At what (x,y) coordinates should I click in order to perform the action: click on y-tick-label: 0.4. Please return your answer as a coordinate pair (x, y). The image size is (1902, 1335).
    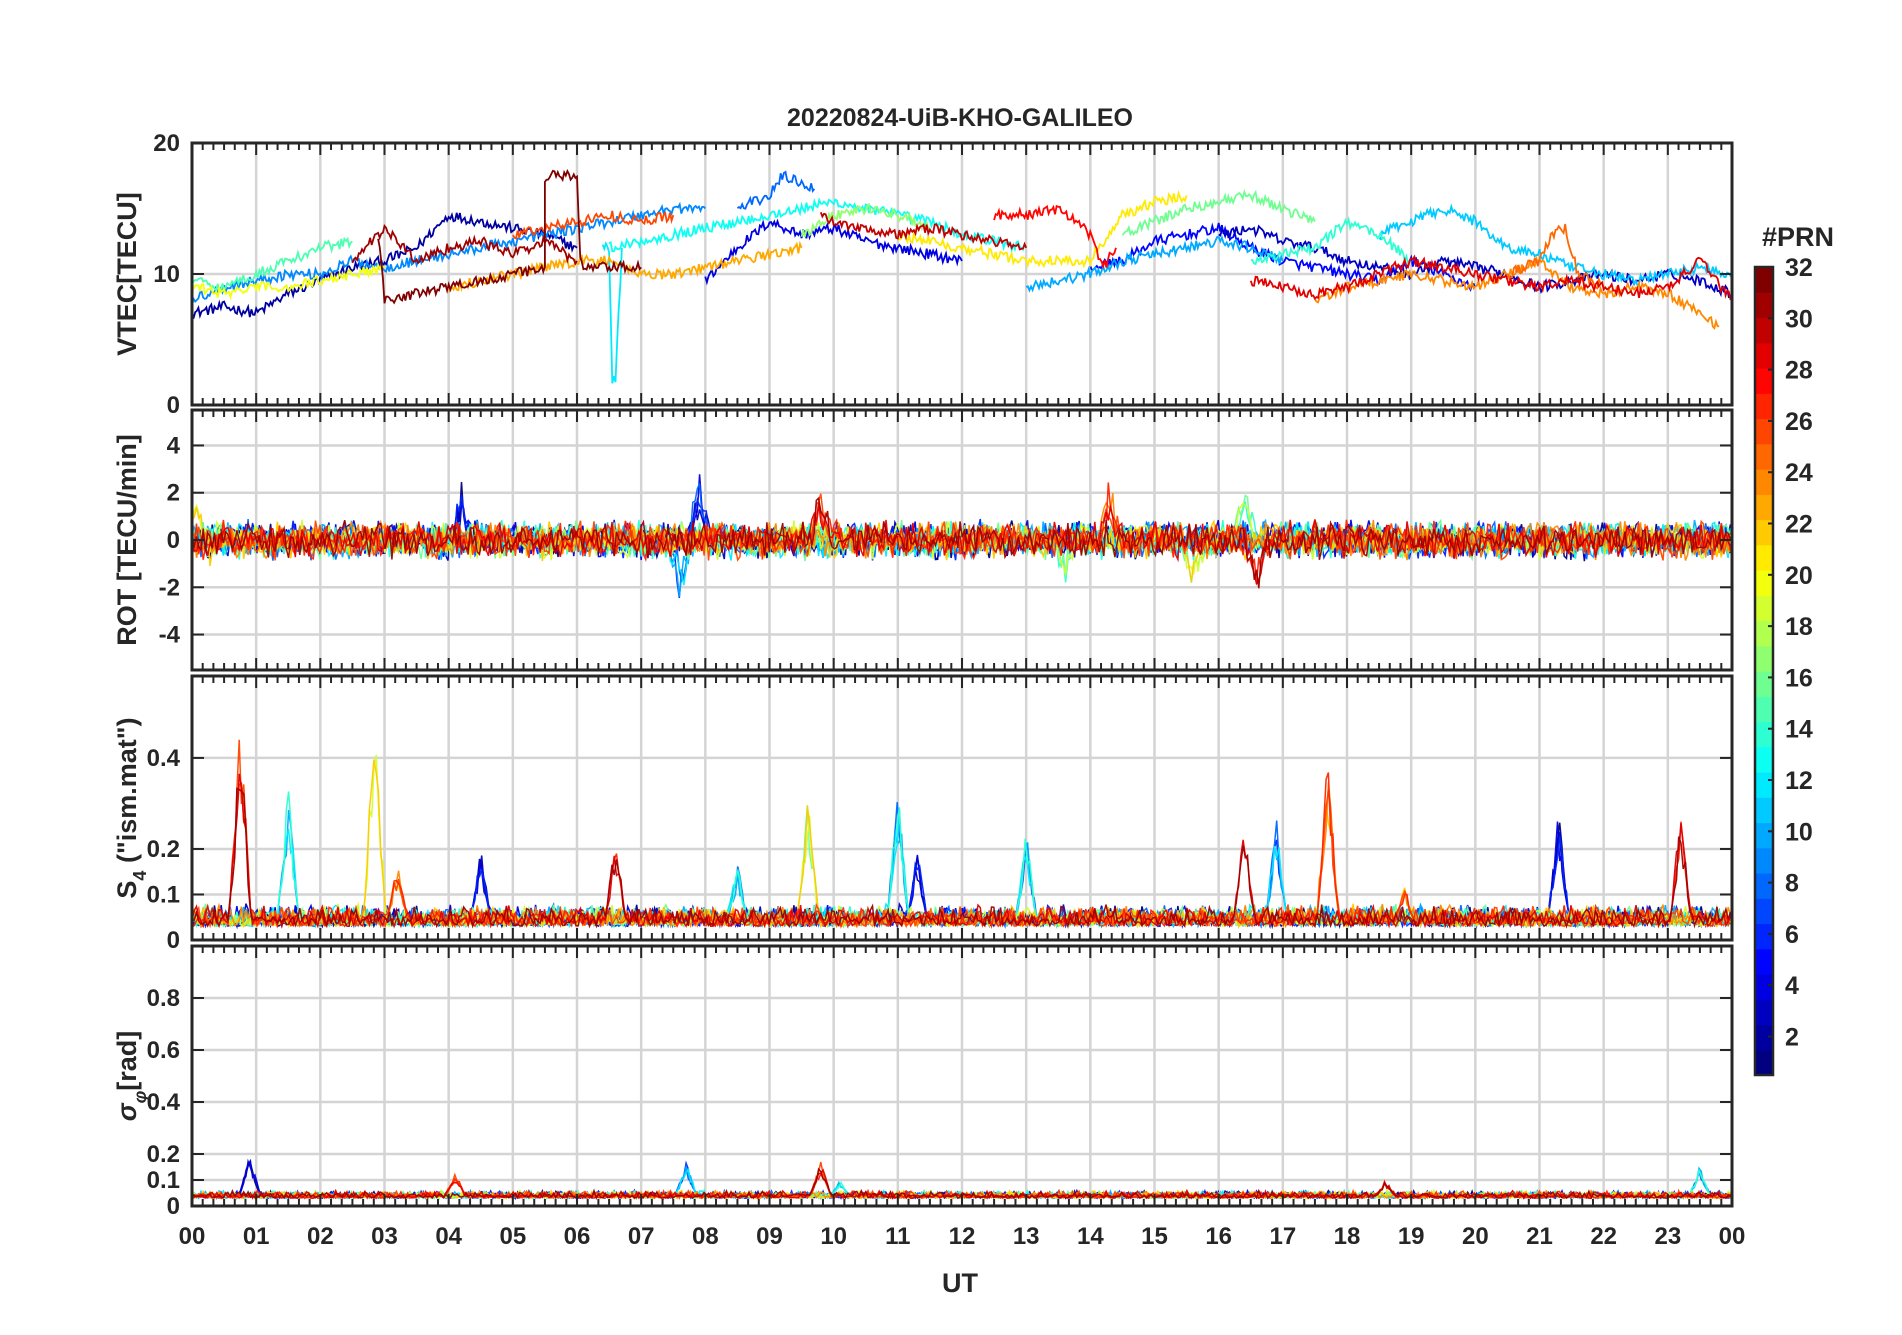
    Looking at the image, I should click on (164, 758).